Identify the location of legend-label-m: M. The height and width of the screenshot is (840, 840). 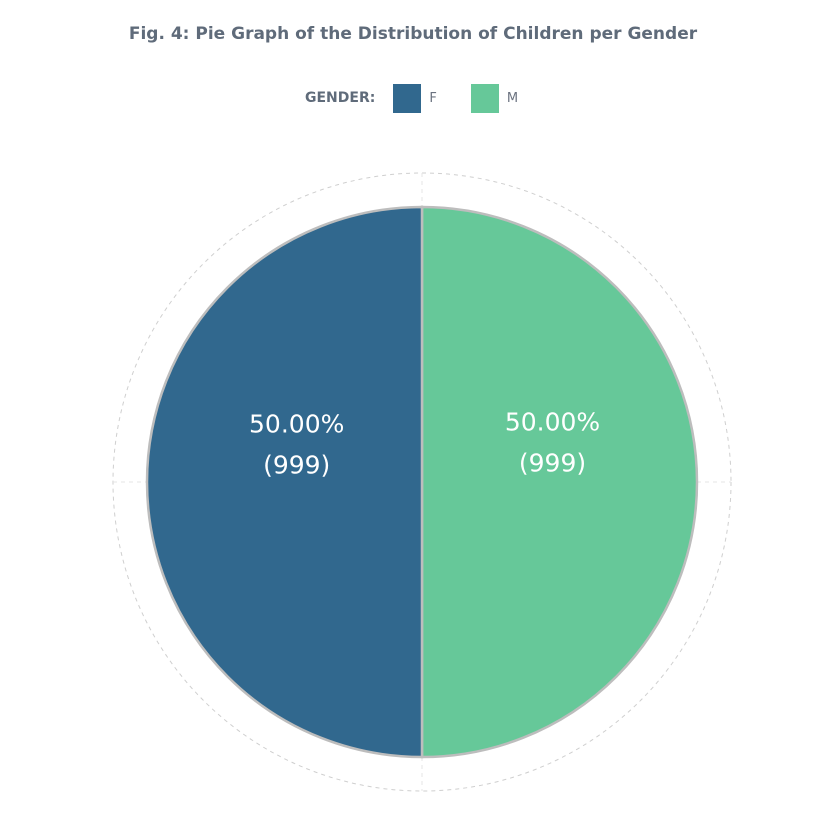
(512, 98).